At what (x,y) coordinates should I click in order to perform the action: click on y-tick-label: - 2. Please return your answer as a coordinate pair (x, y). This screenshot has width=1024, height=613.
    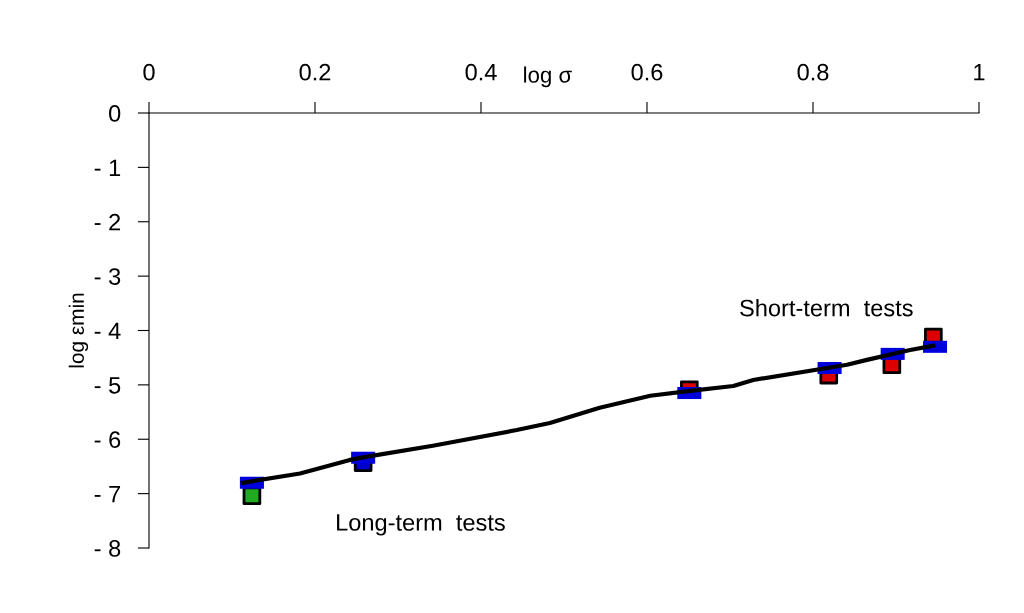
    Looking at the image, I should click on (107, 222).